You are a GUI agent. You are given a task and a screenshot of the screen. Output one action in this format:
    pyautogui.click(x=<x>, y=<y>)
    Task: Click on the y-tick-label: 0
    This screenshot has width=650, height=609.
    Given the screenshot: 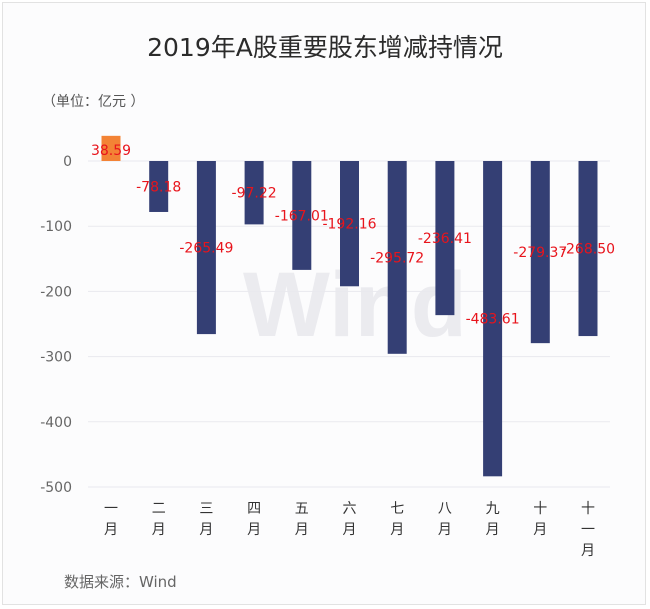 What is the action you would take?
    pyautogui.click(x=67, y=162)
    